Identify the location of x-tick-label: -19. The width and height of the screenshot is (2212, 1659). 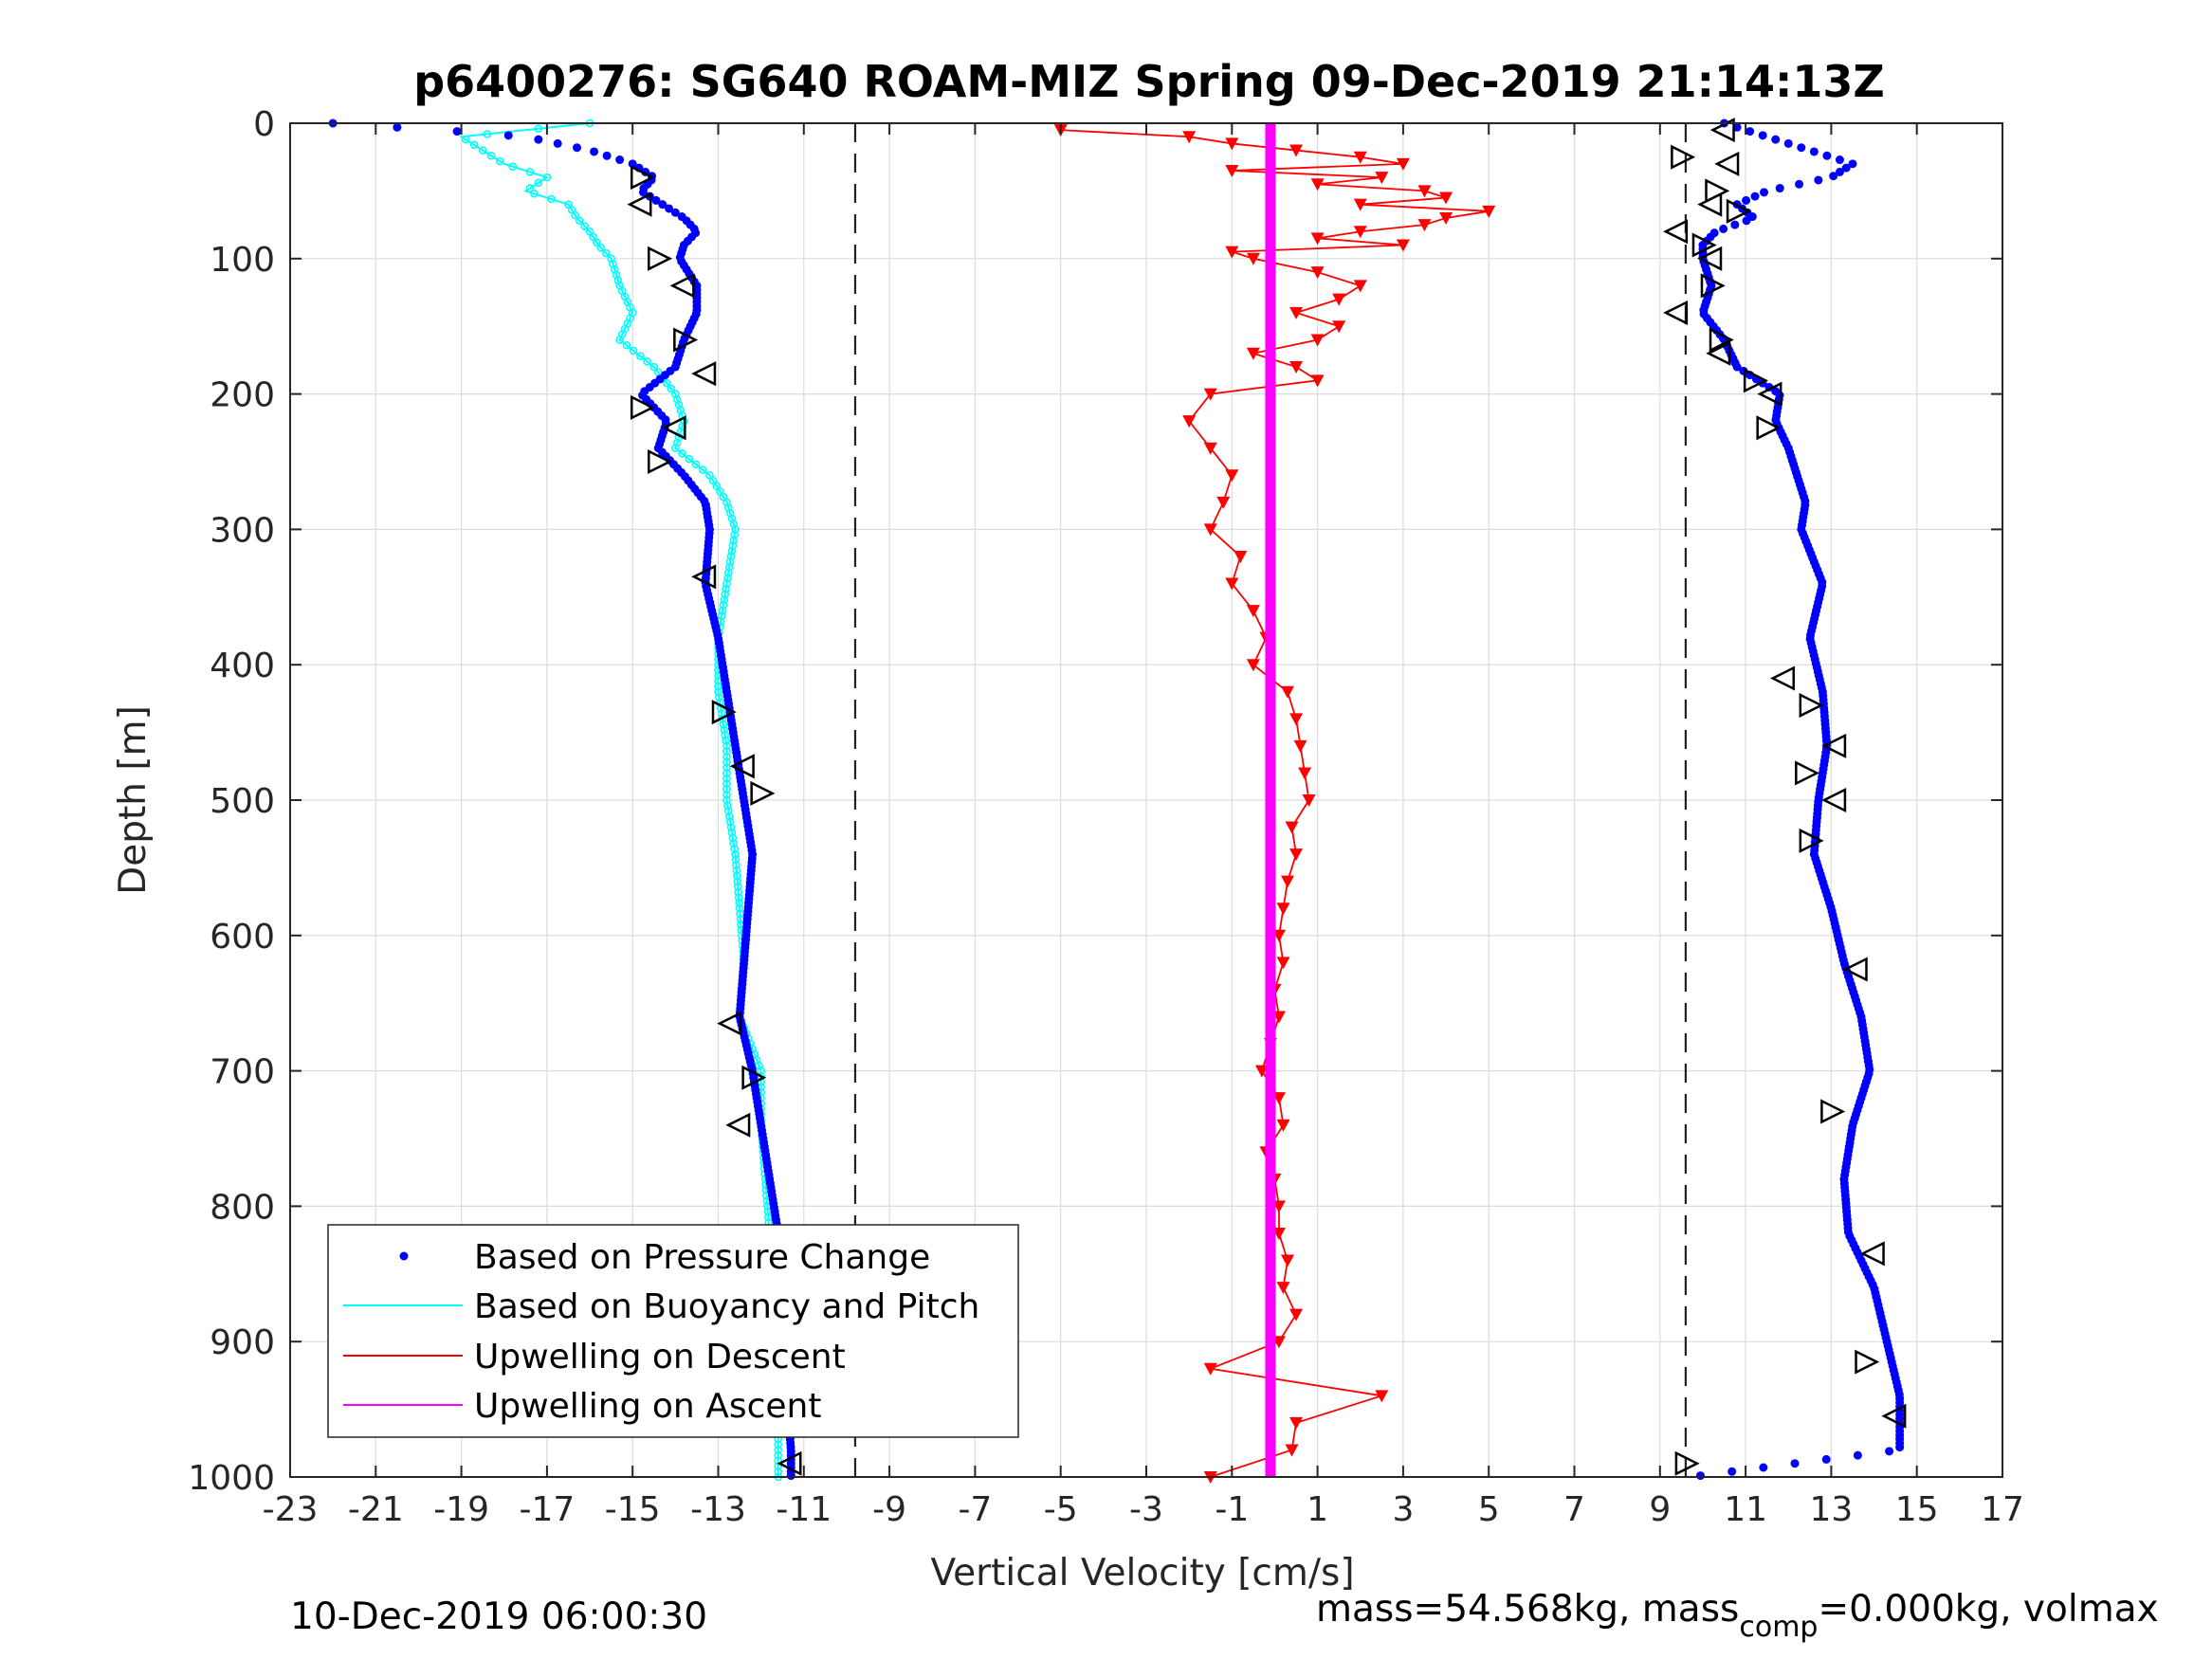
(461, 1509).